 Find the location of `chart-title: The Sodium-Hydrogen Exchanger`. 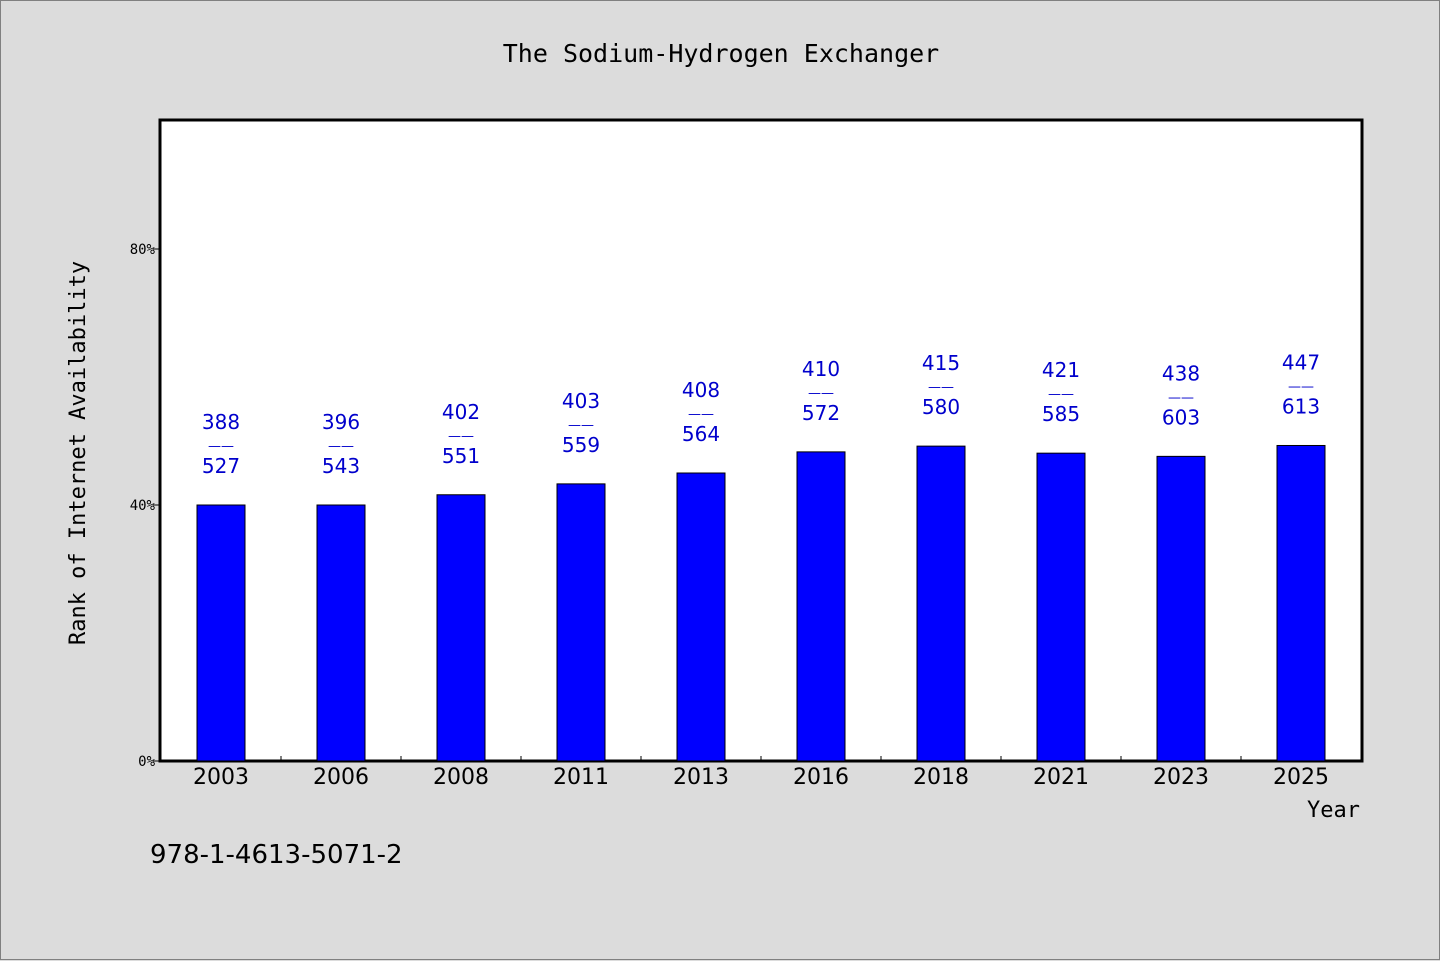

chart-title: The Sodium-Hydrogen Exchanger is located at coordinates (721, 53).